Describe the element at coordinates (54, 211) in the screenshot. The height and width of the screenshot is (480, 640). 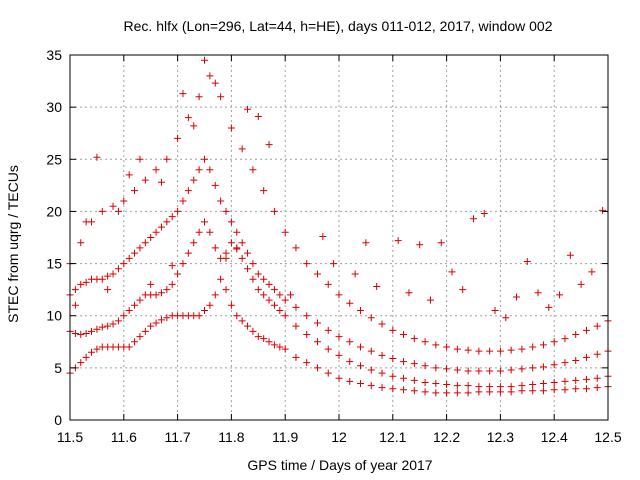
I see `y-tick-label: 20` at that location.